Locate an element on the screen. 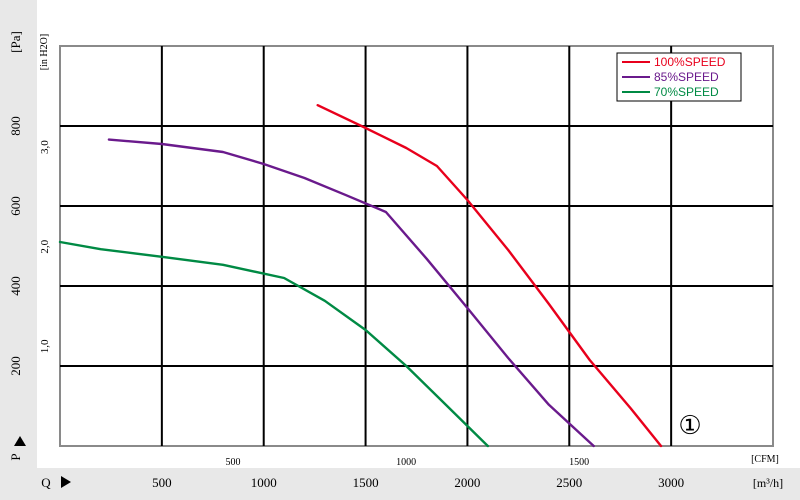  y-axis-label-pa: [Pa] is located at coordinates (15, 42).